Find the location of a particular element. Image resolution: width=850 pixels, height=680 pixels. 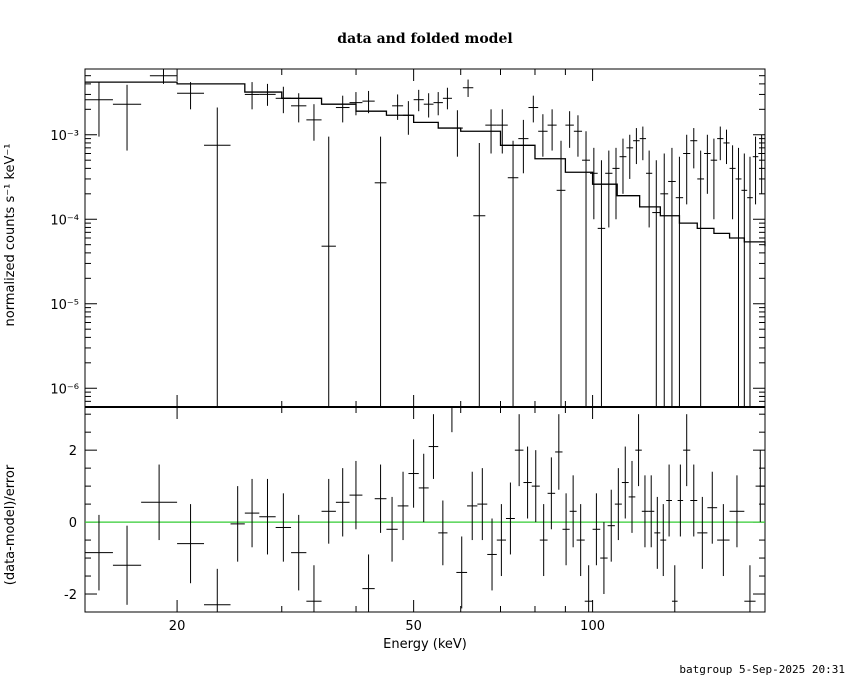

spectrum-y-axis-label: normalized counts s⁻¹ keV⁻¹ is located at coordinates (10, 235).